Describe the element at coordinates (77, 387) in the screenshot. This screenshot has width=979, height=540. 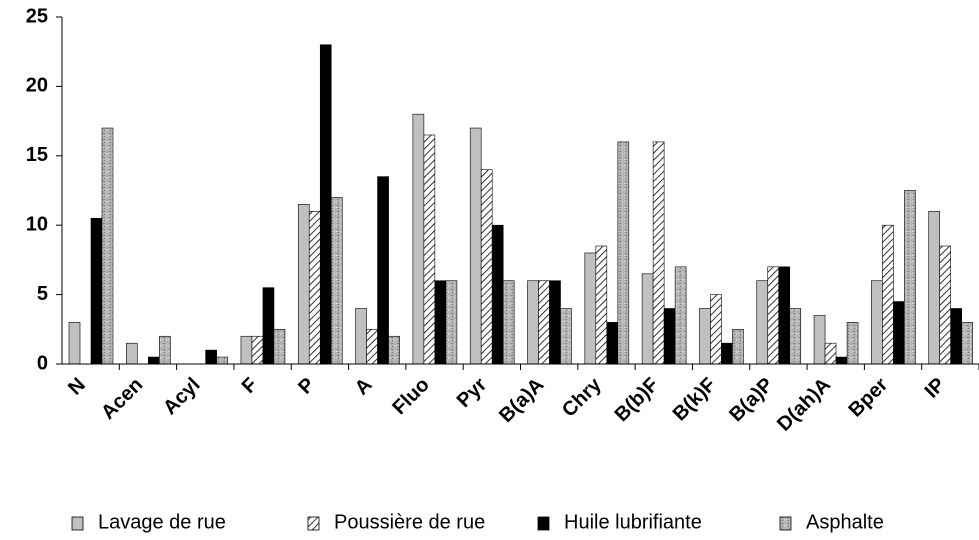
I see `x-tick-label: N` at that location.